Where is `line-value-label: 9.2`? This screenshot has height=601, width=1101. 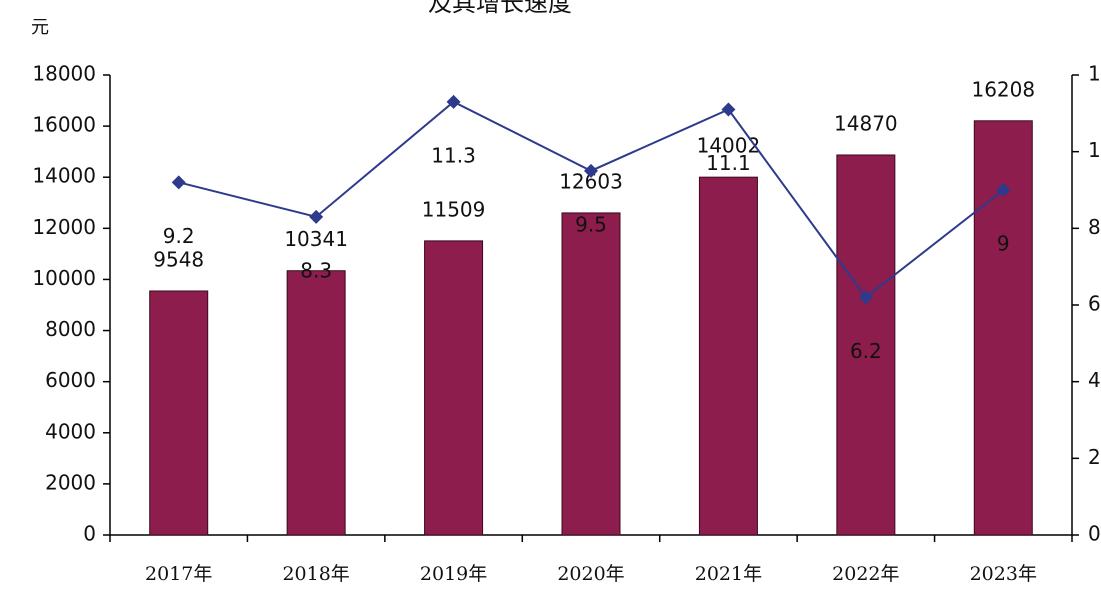
line-value-label: 9.2 is located at coordinates (179, 236).